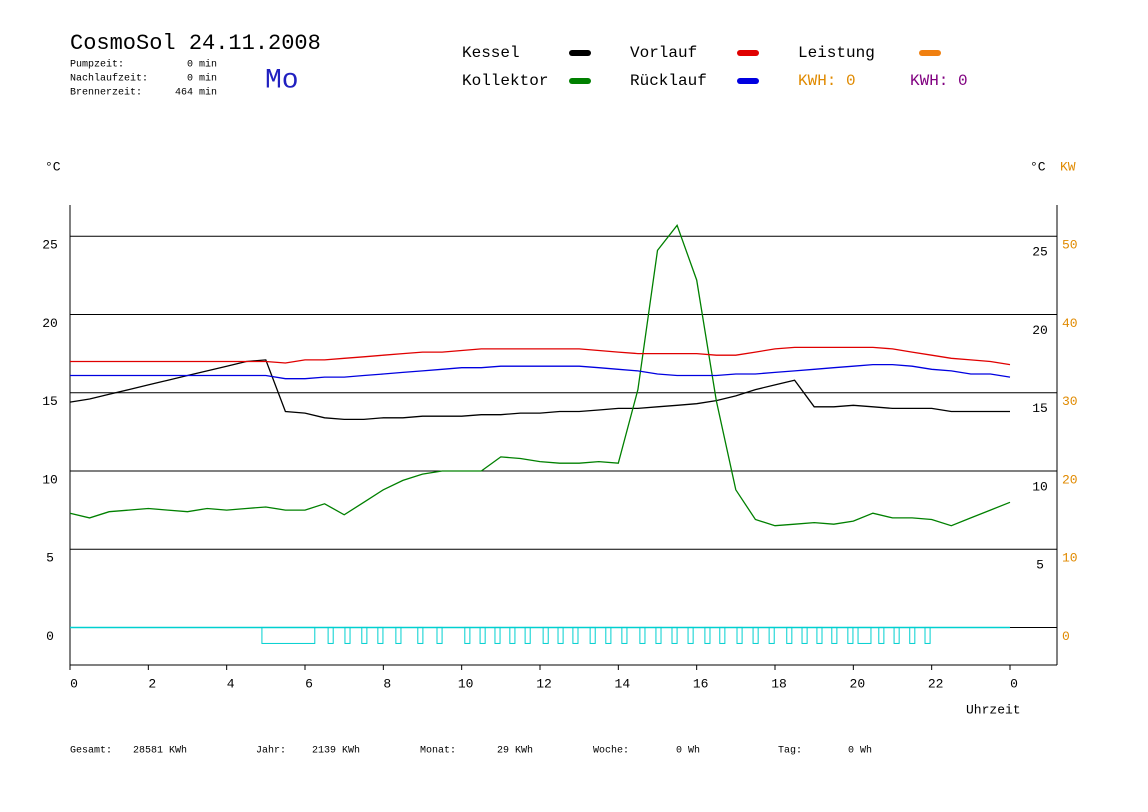 This screenshot has width=1148, height=812. What do you see at coordinates (231, 683) in the screenshot?
I see `x-tick-label: 4` at bounding box center [231, 683].